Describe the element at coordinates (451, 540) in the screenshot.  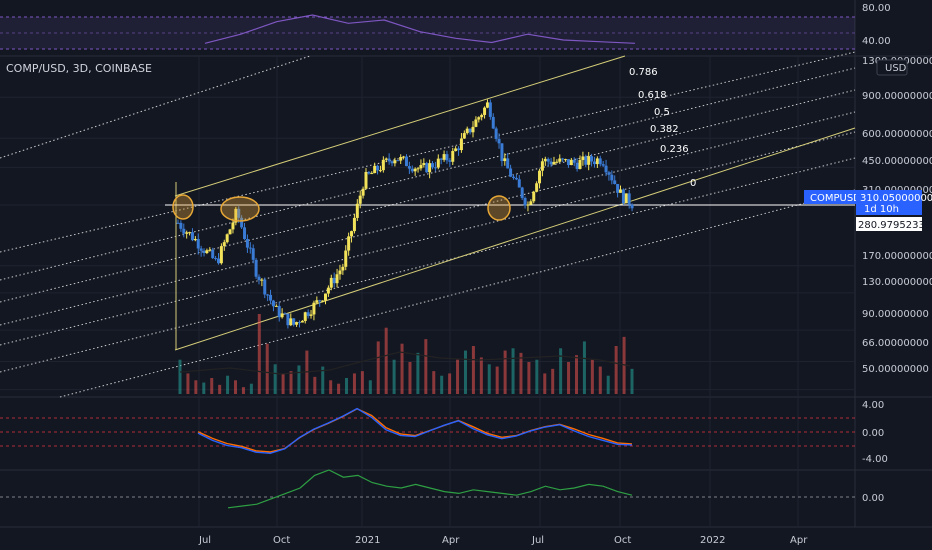
I see `time-tick-apr: Apr` at that location.